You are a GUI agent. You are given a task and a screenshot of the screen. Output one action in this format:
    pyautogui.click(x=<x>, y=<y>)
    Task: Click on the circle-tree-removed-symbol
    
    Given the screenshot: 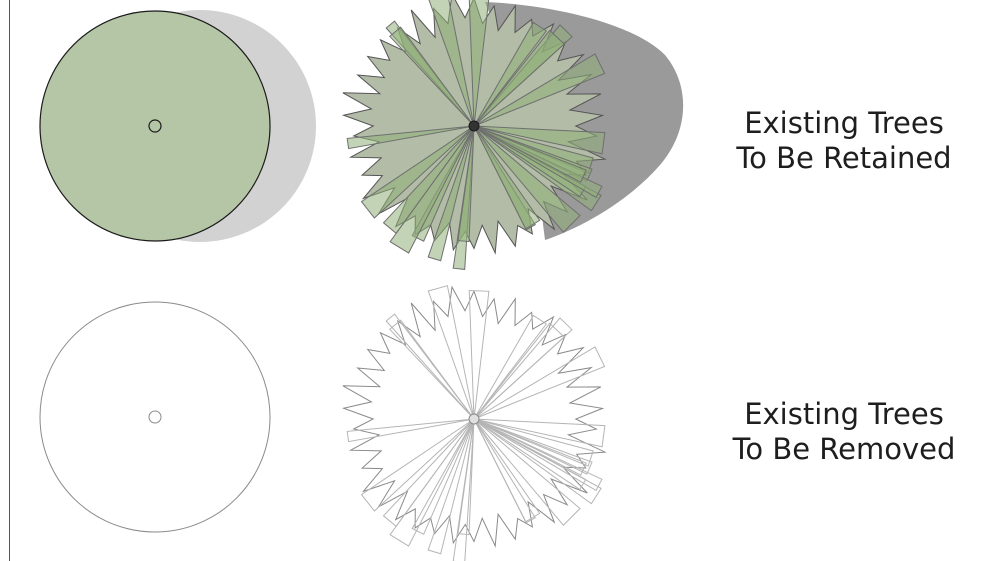 What is the action you would take?
    pyautogui.click(x=155, y=417)
    